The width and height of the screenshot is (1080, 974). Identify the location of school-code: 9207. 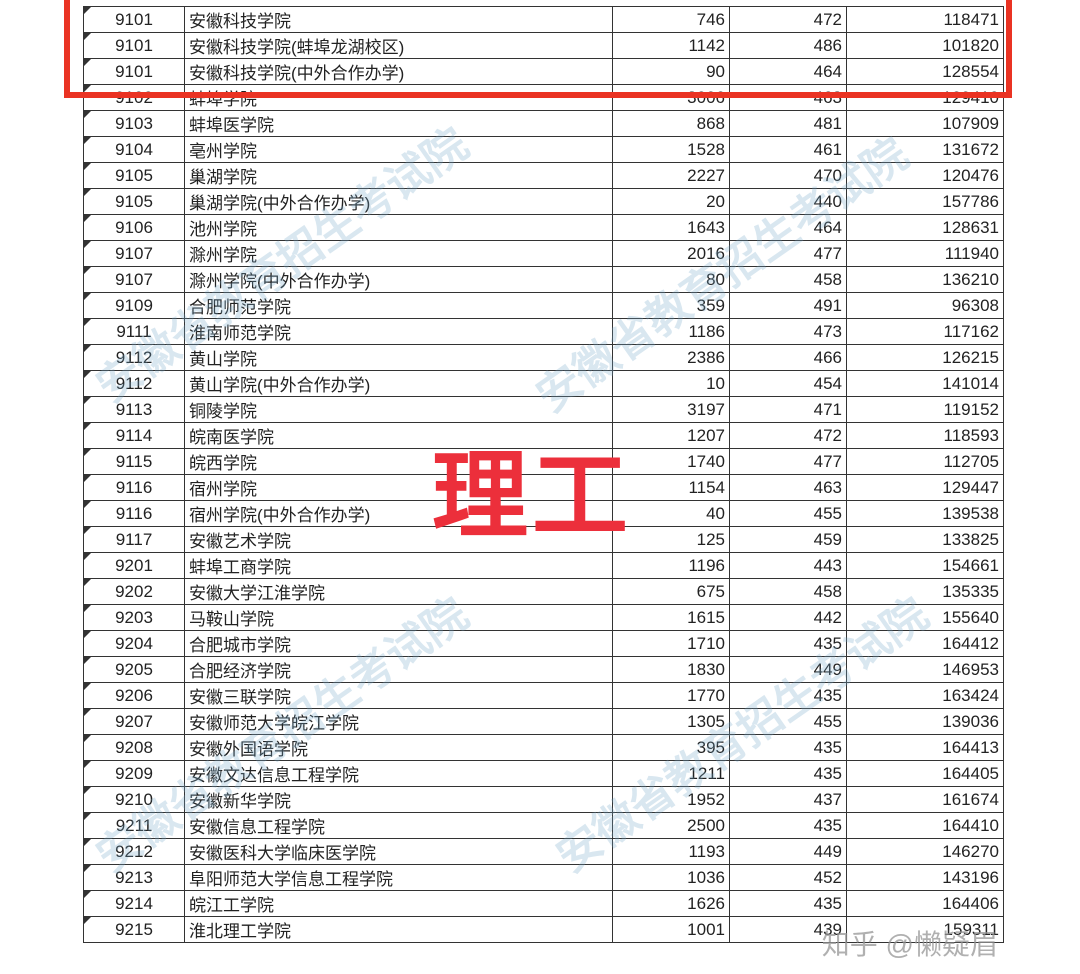
(134, 721).